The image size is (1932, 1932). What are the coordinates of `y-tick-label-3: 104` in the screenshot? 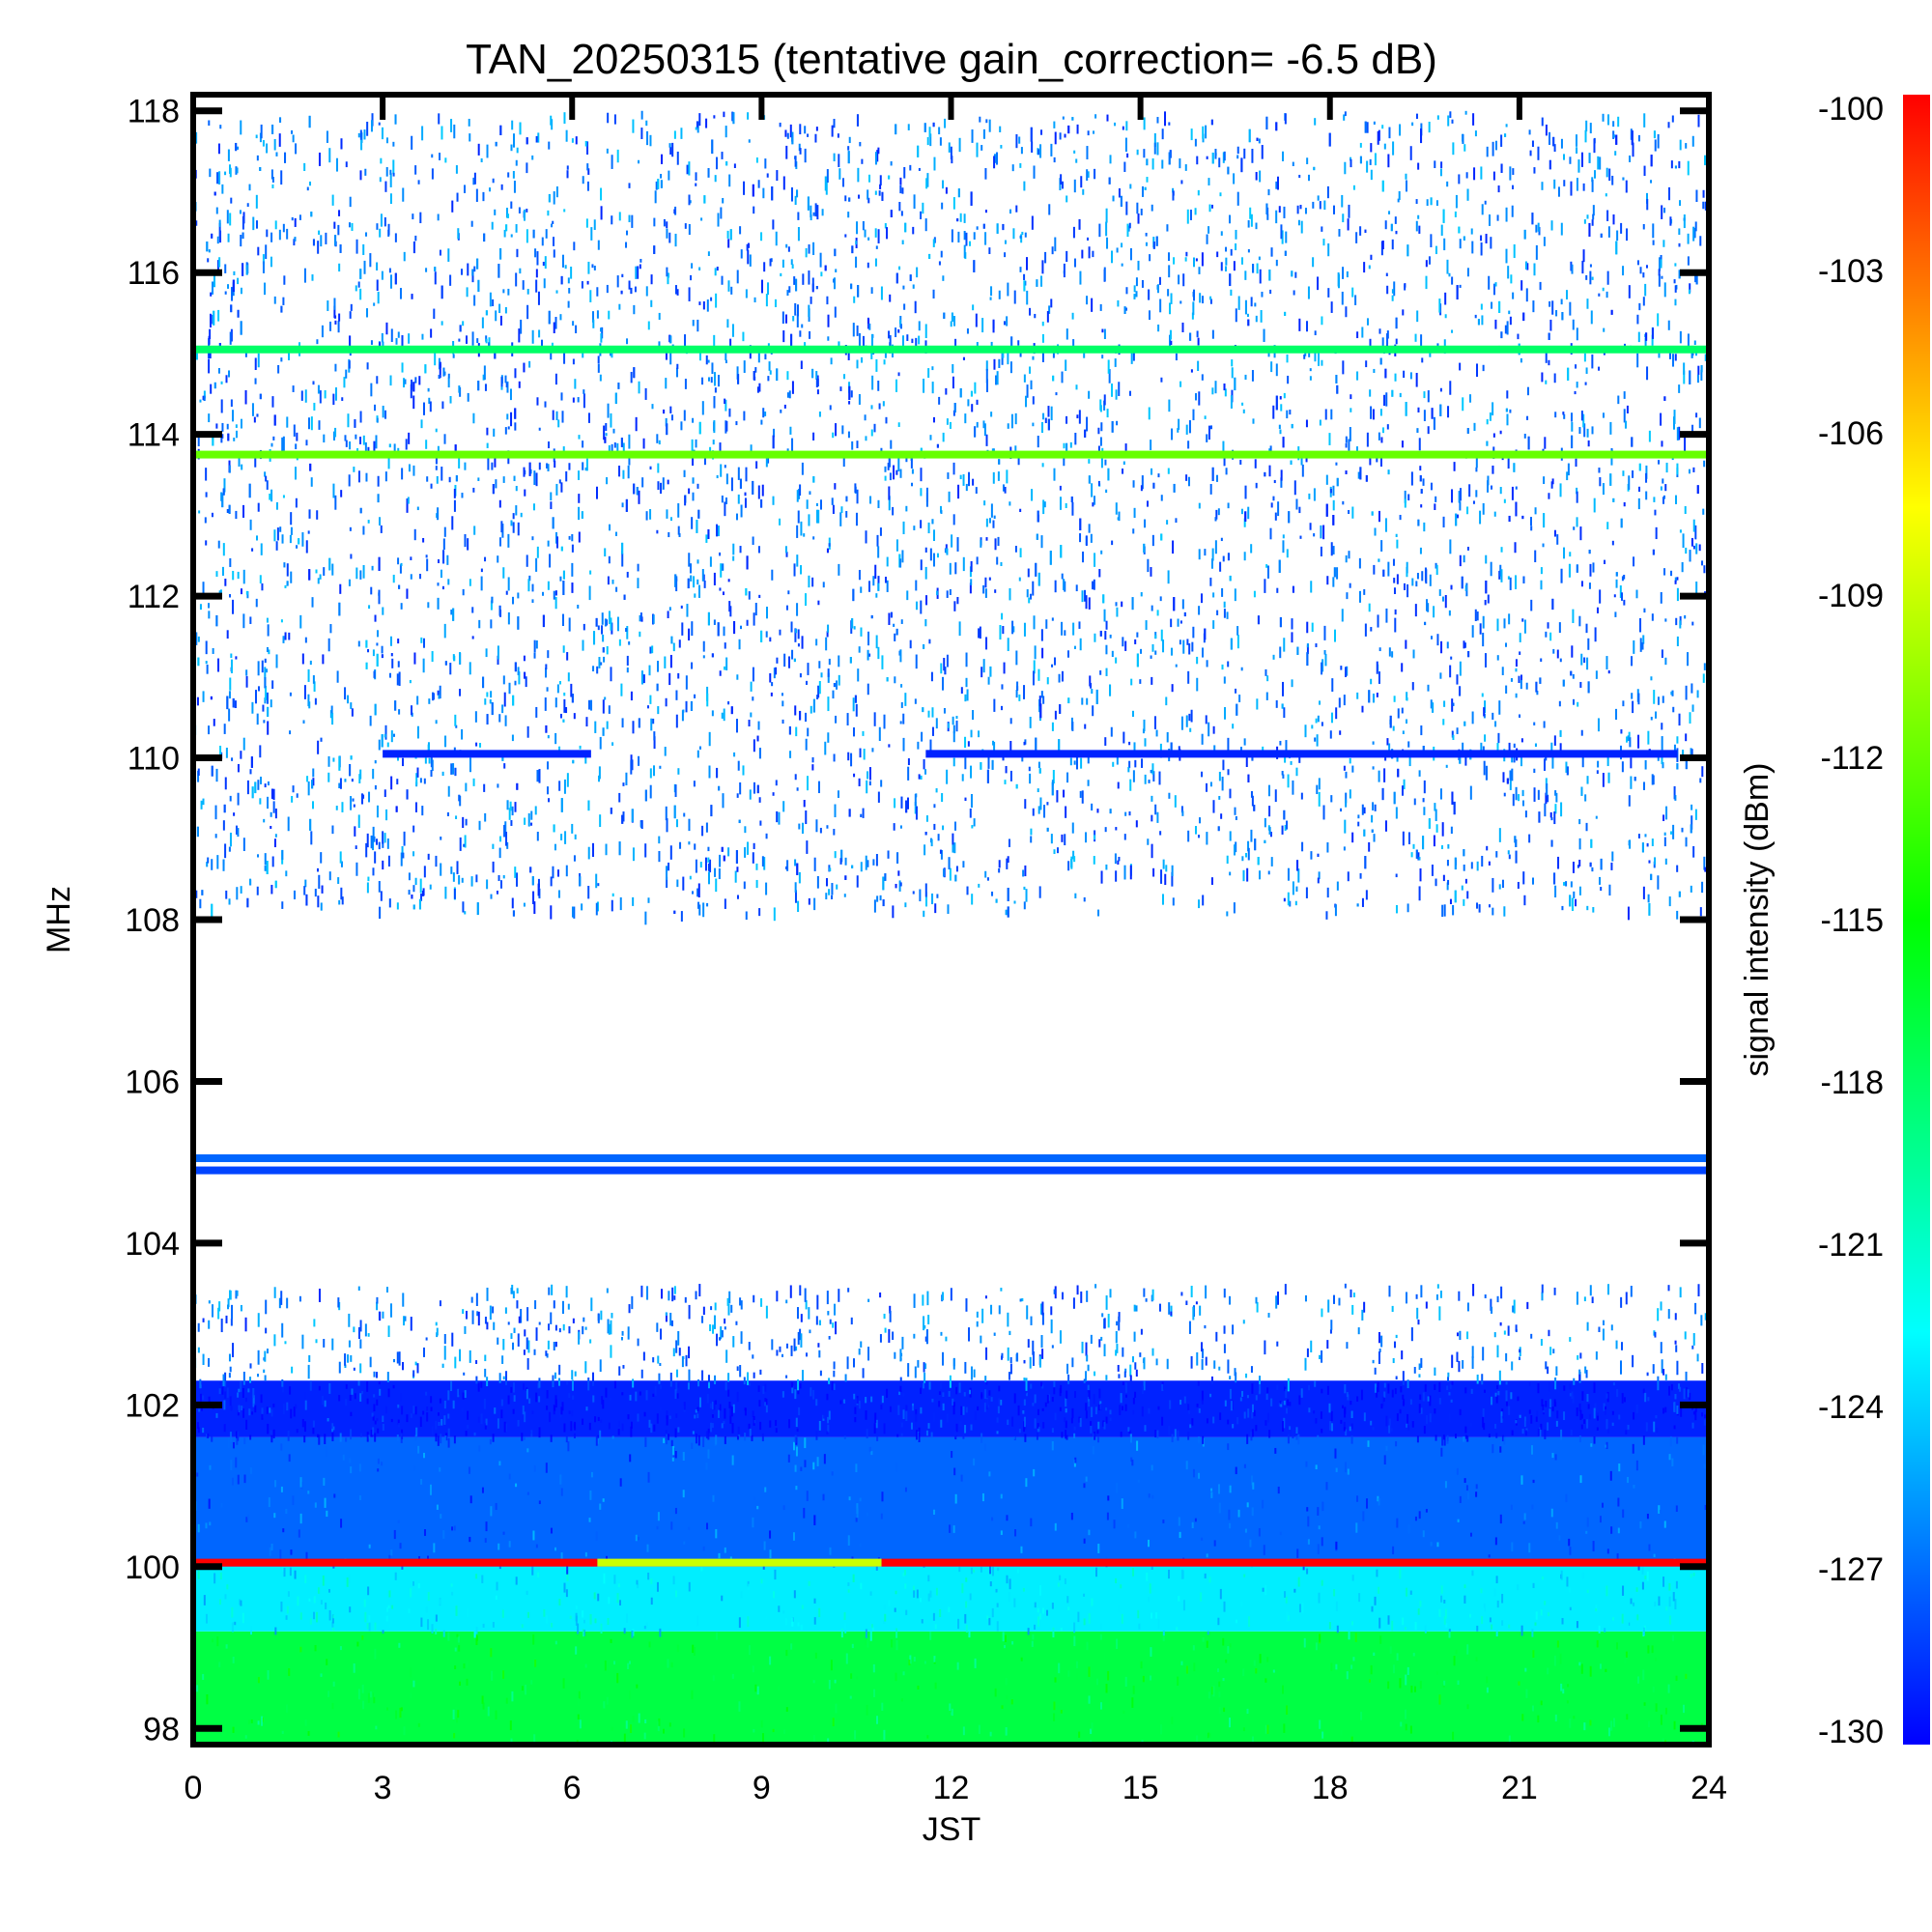 It's located at (152, 1244).